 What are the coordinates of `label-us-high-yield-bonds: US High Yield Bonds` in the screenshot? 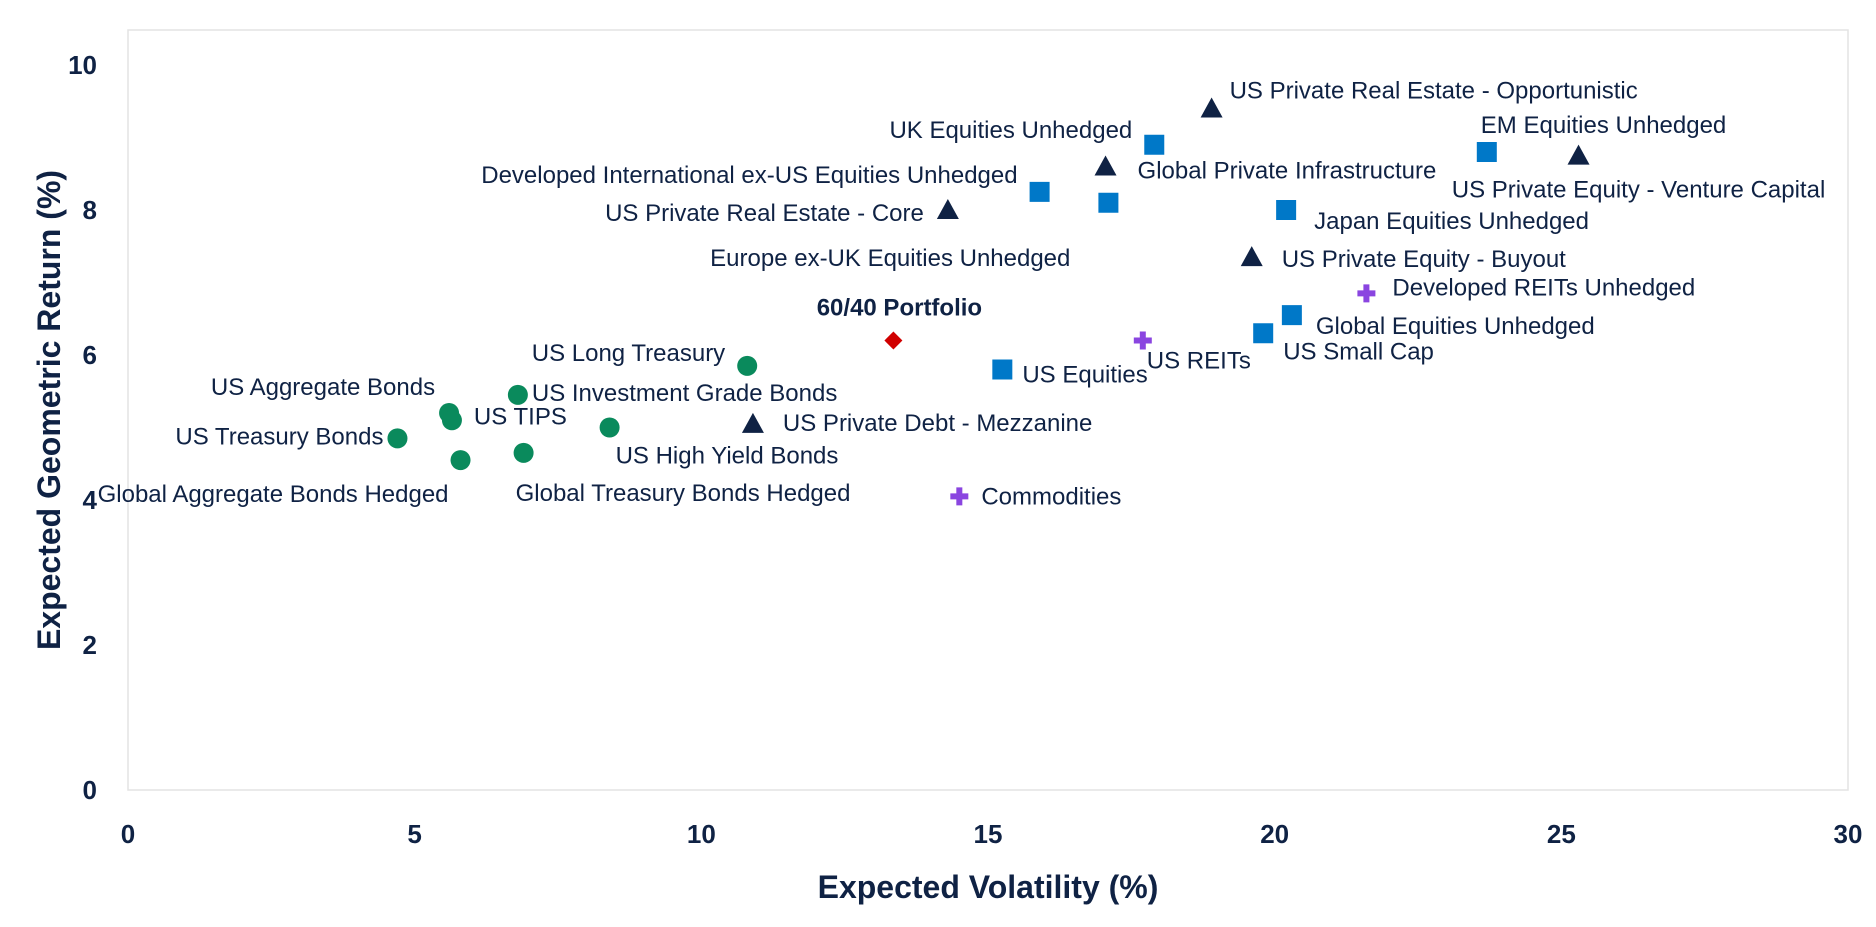 It's located at (727, 456).